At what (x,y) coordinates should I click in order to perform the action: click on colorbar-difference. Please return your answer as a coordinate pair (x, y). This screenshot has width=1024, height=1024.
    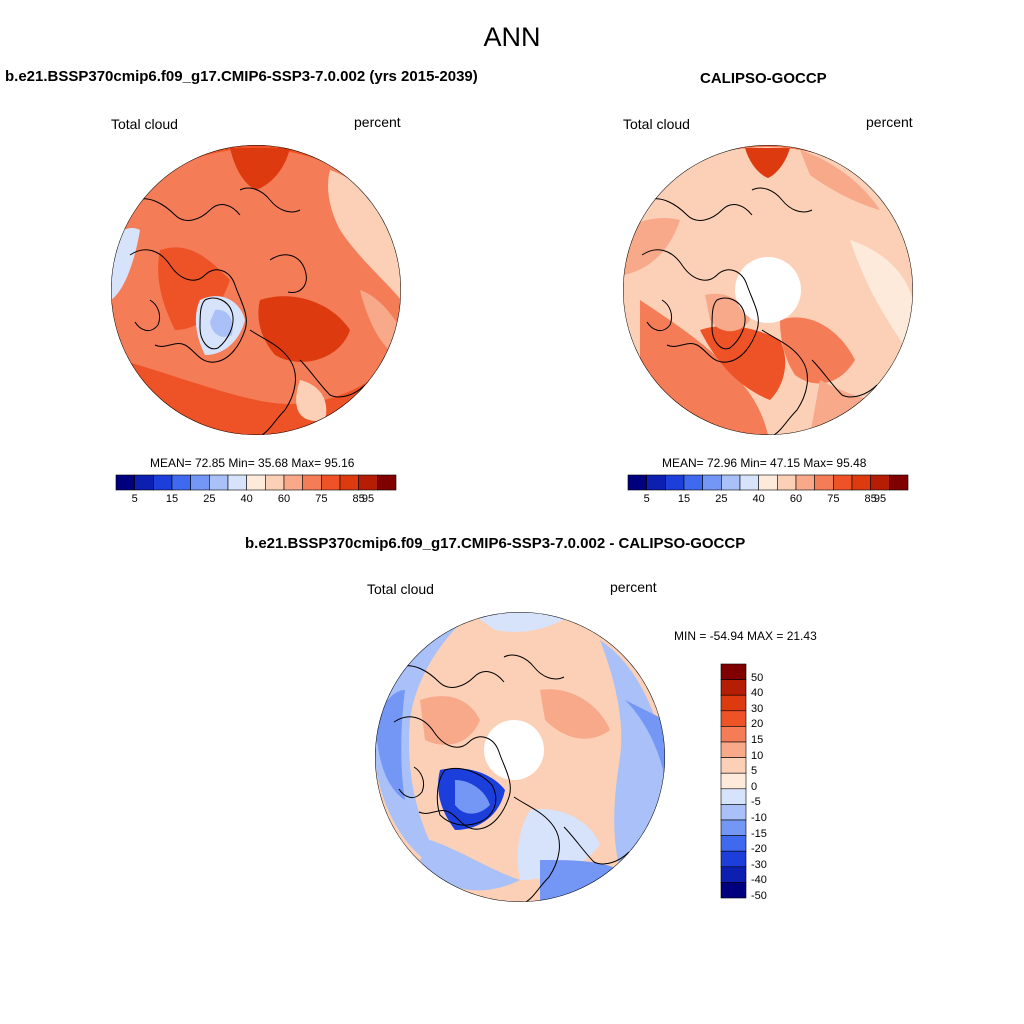
    Looking at the image, I should click on (733, 781).